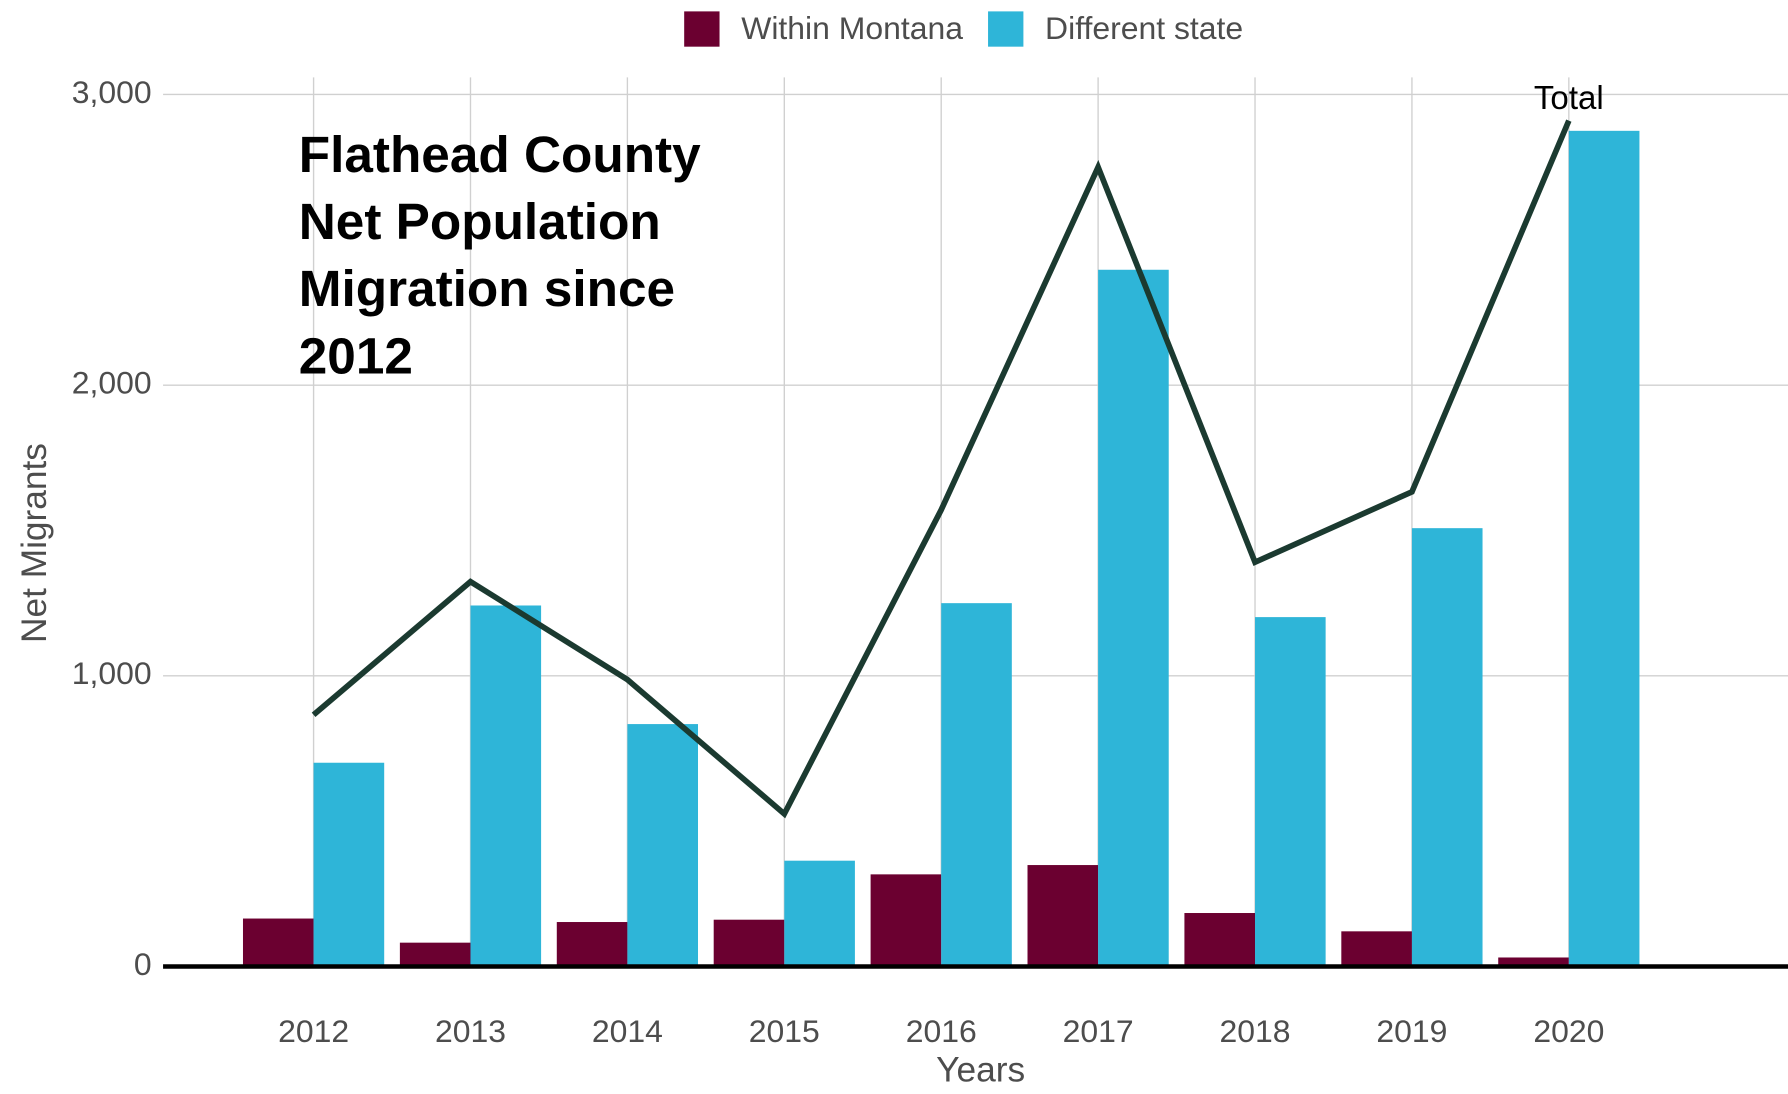 This screenshot has height=1094, width=1788. What do you see at coordinates (34, 543) in the screenshot?
I see `y-axis-title: Net Migrants` at bounding box center [34, 543].